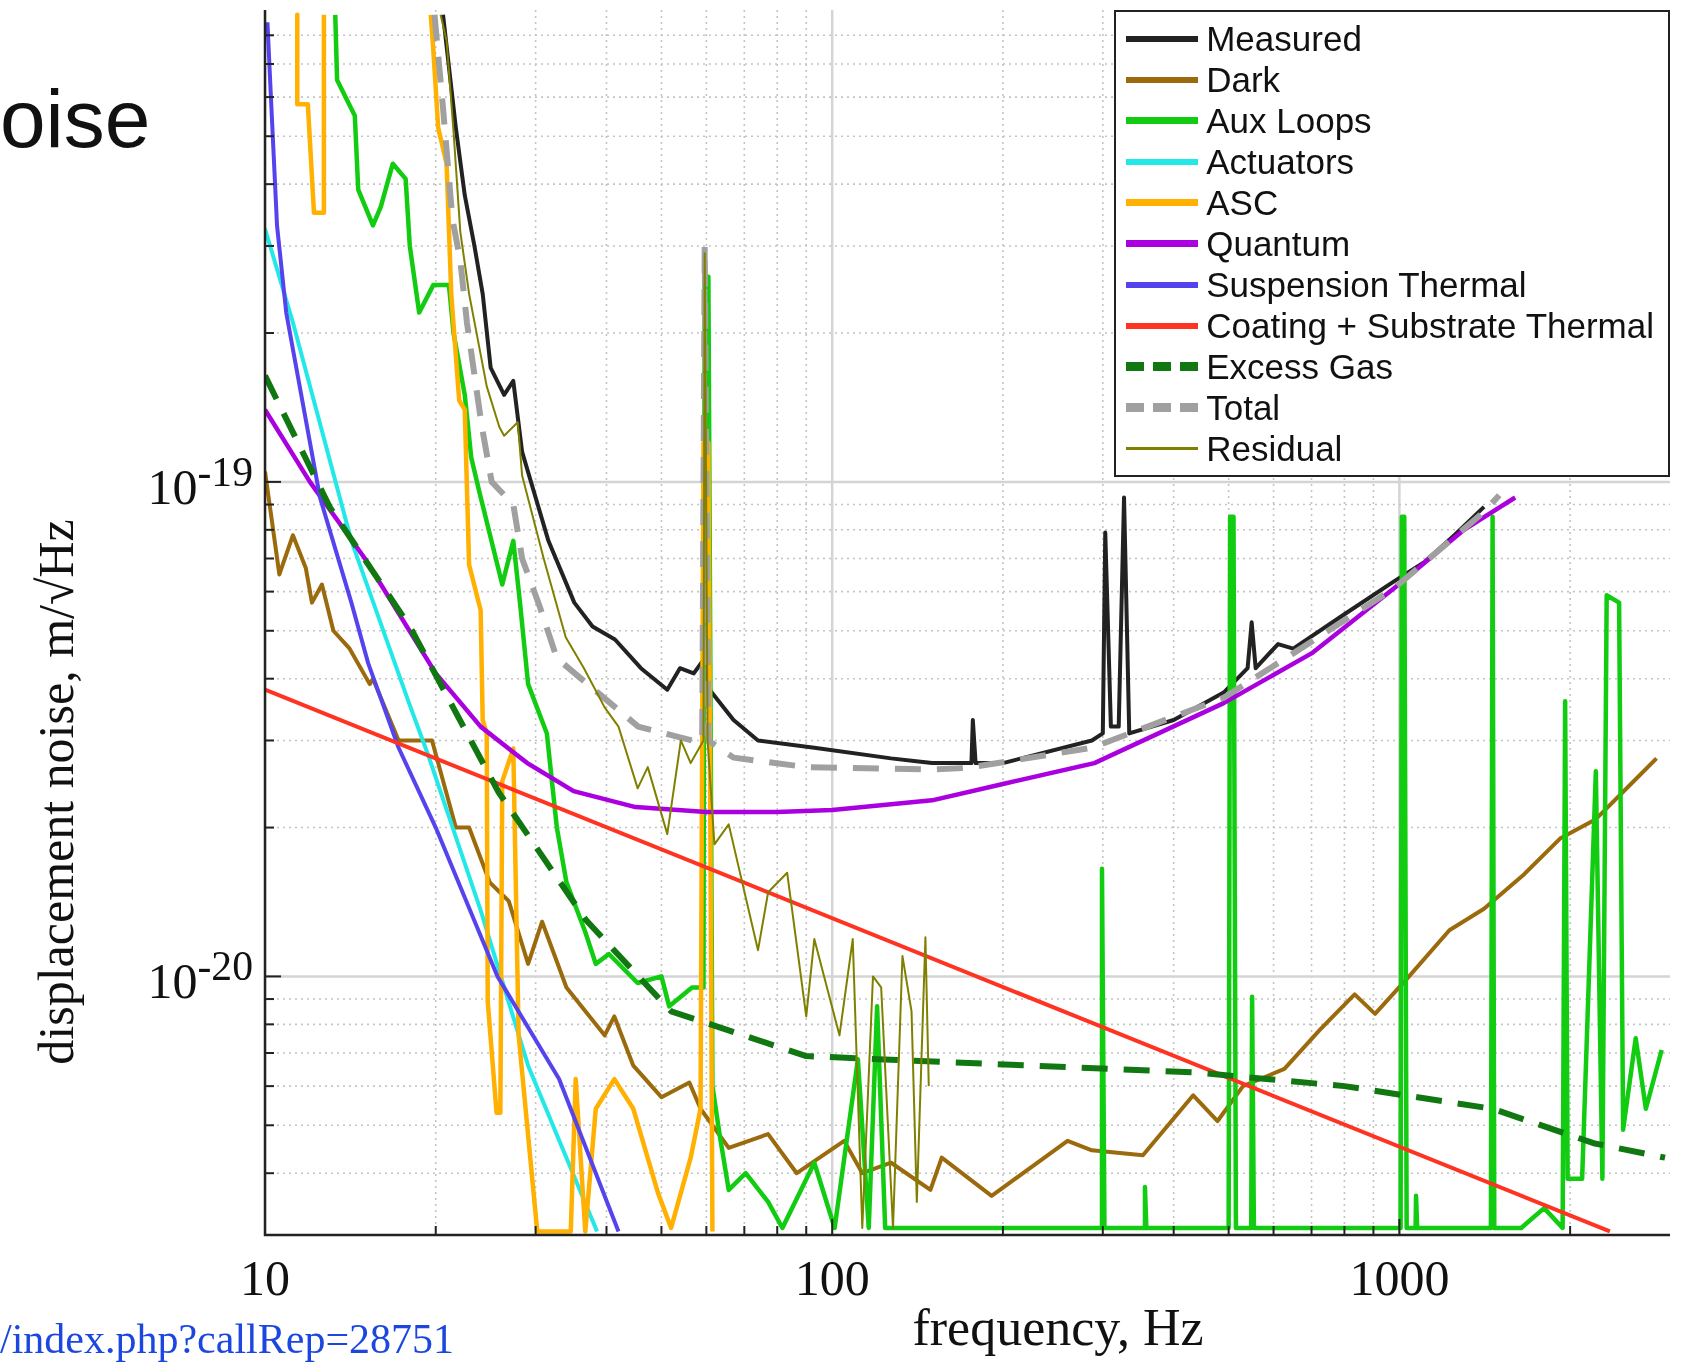 The image size is (1684, 1362). I want to click on legend-label: Suspension Thermal, so click(1366, 284).